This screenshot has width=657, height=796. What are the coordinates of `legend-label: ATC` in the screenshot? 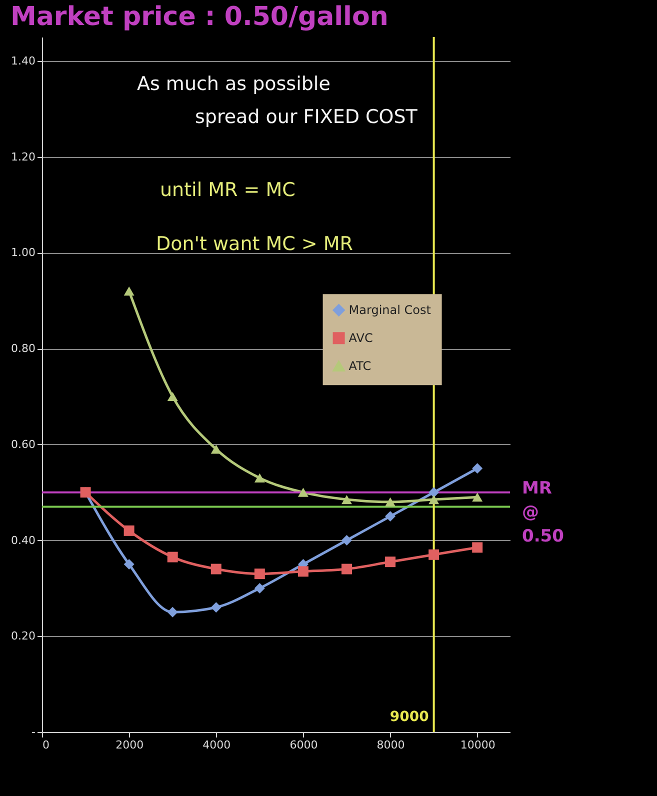 It's located at (360, 366).